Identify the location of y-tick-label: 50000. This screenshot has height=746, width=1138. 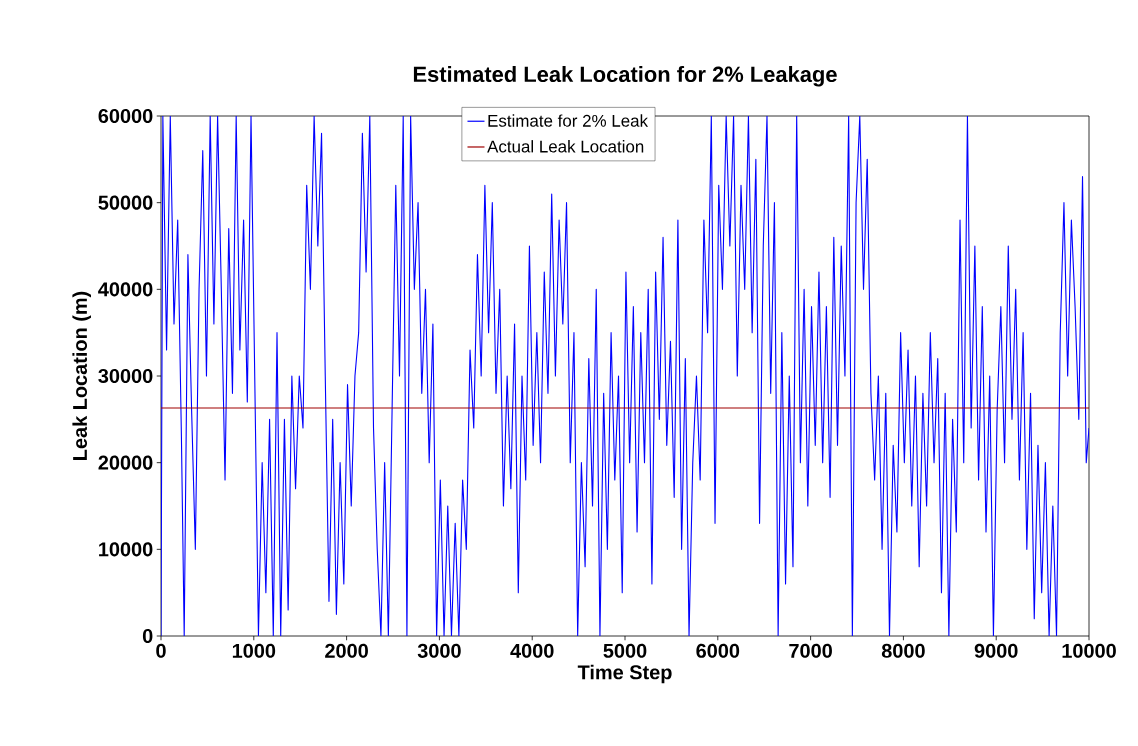
(125, 202).